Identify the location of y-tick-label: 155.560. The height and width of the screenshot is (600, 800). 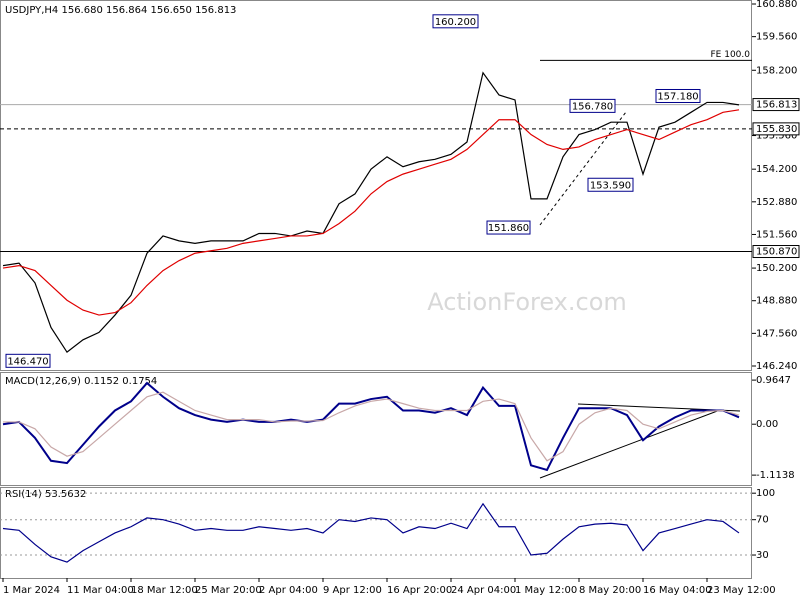
(776, 136).